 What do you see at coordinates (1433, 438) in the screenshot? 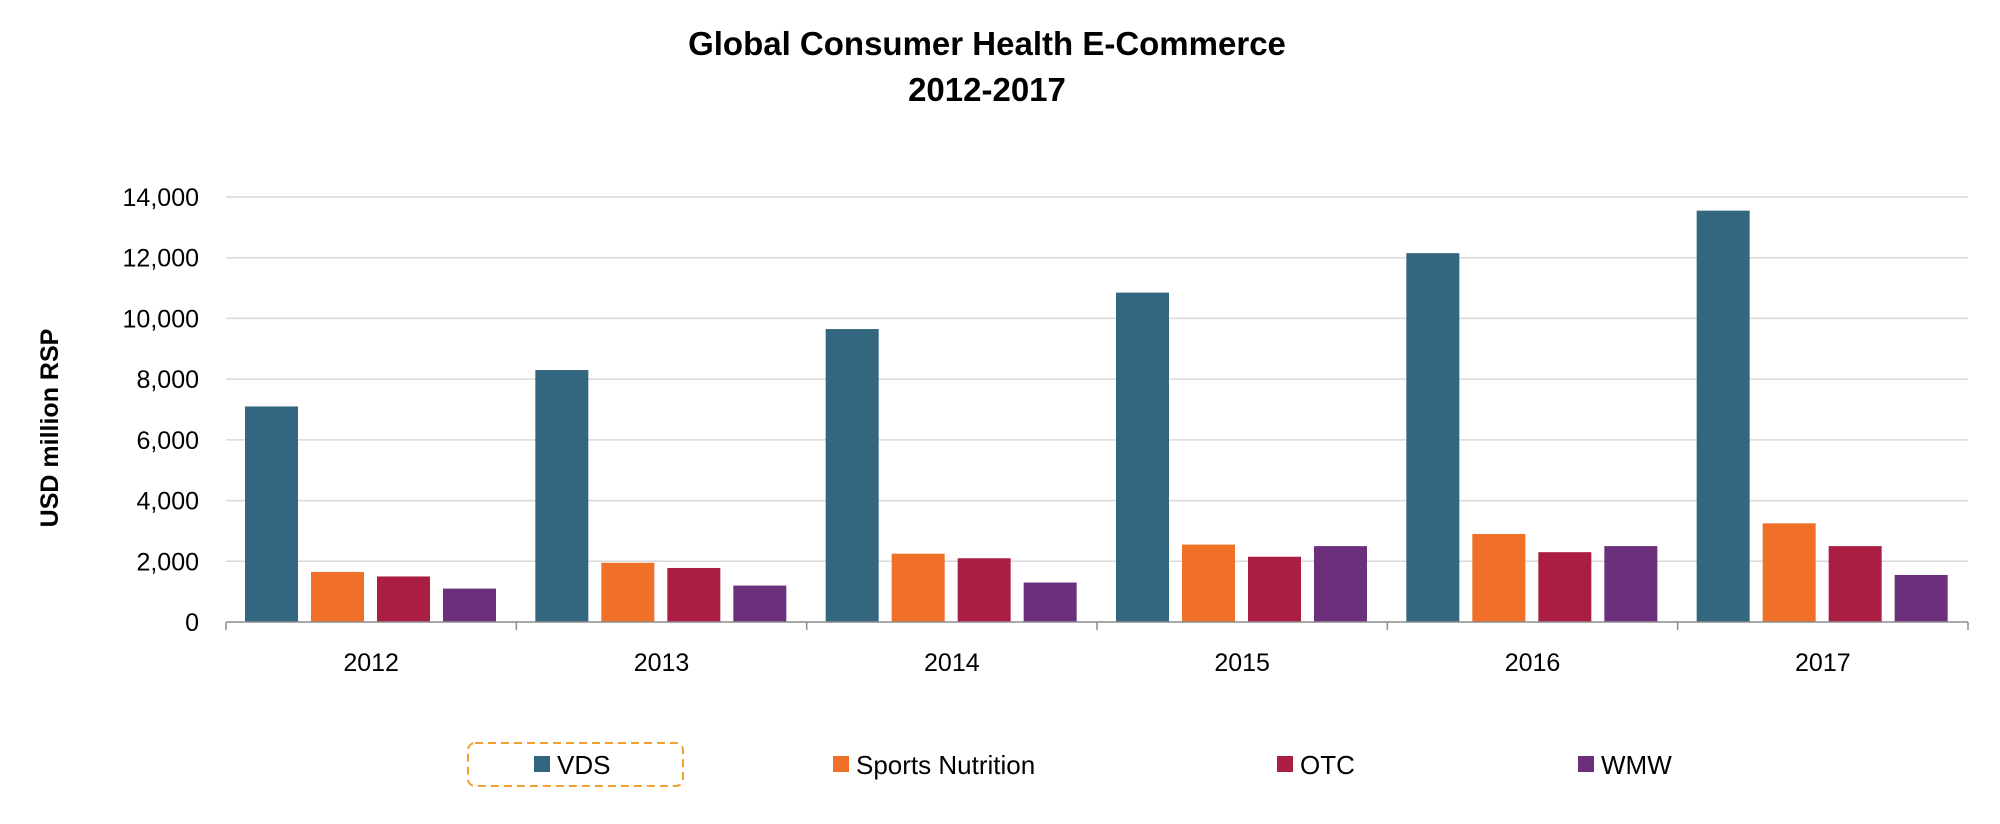
I see `bar-vds-2016` at bounding box center [1433, 438].